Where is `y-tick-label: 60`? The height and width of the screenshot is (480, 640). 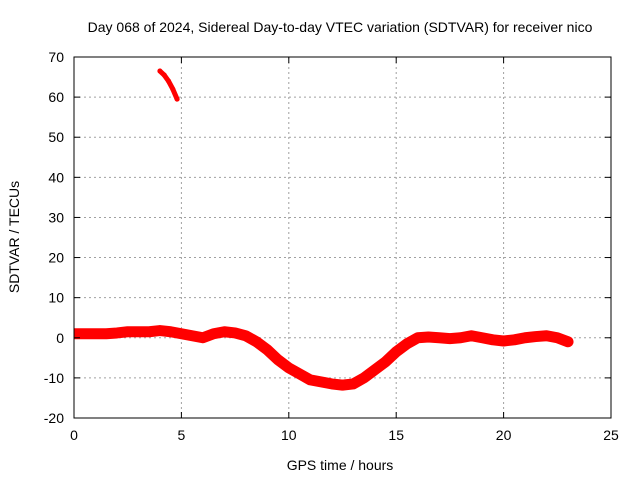
y-tick-label: 60 is located at coordinates (56, 97).